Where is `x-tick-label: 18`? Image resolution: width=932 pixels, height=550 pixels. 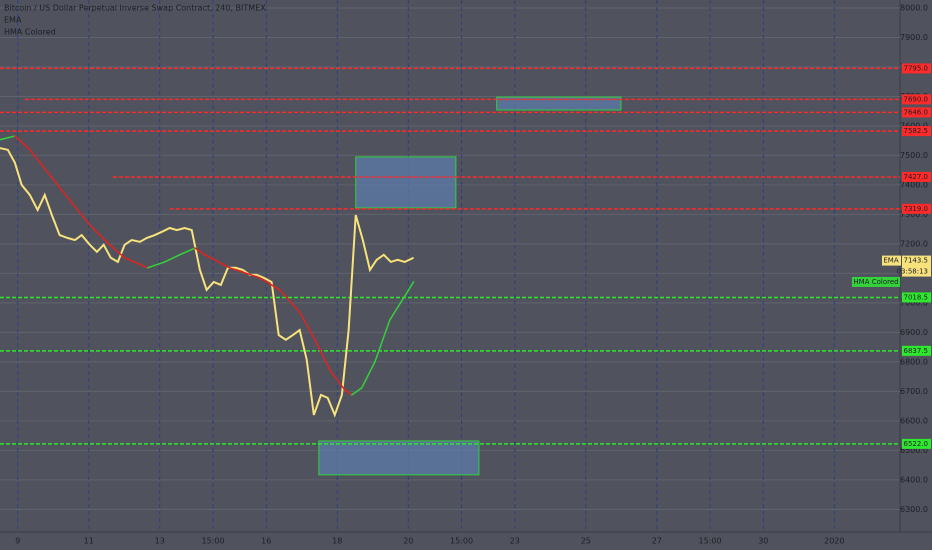
x-tick-label: 18 is located at coordinates (337, 541).